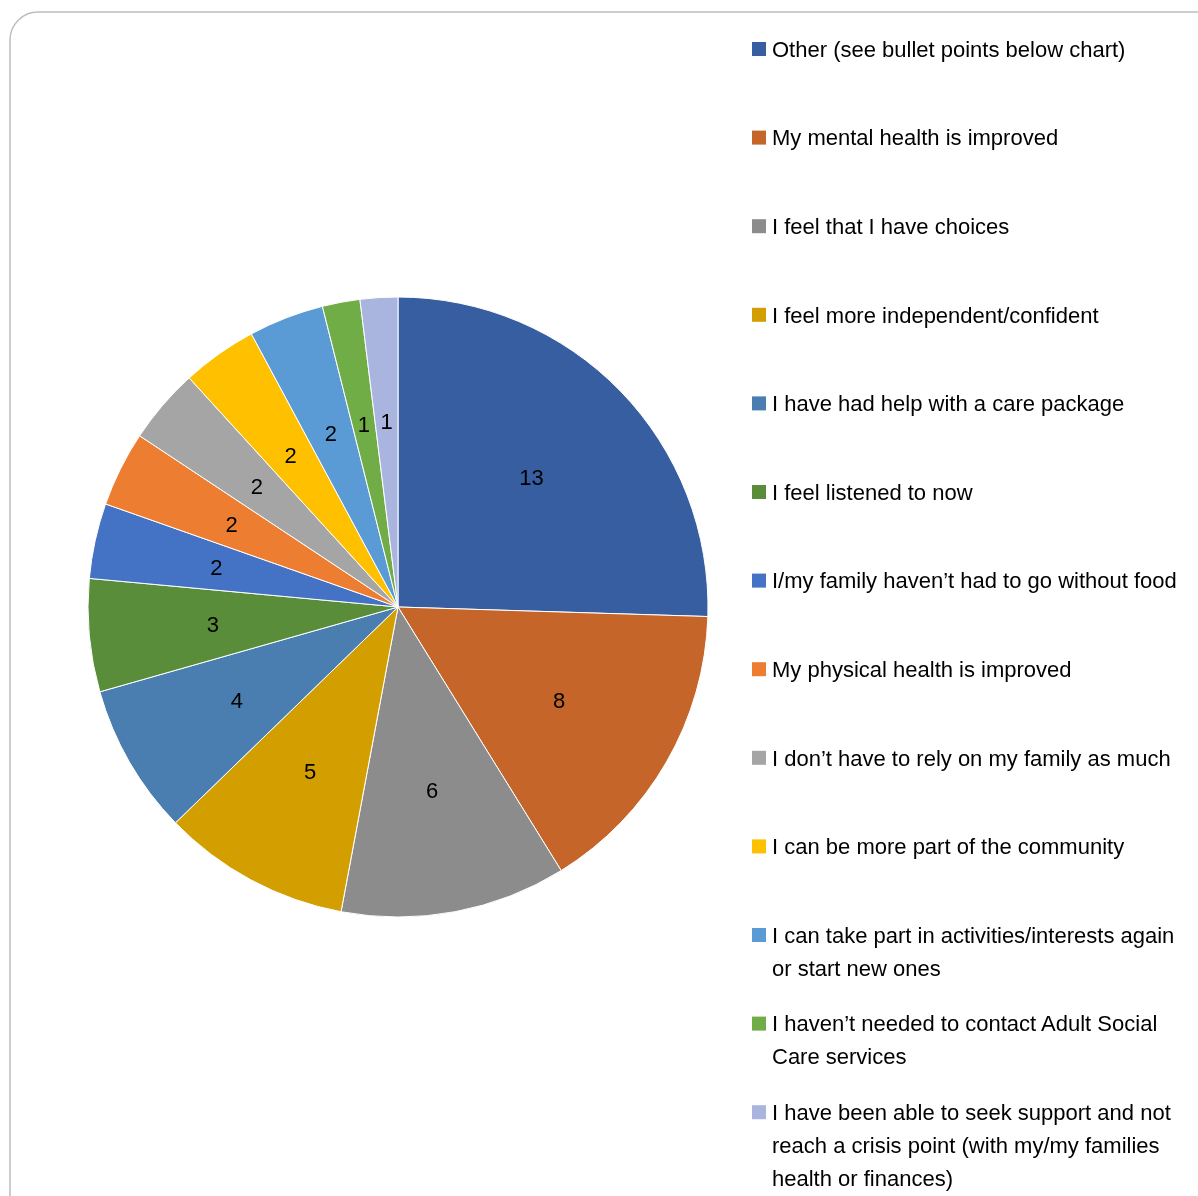  Describe the element at coordinates (971, 1145) in the screenshot. I see `legend-label: I have been able to seek support and not reach a crisis point (with my/my families health or finances)` at that location.